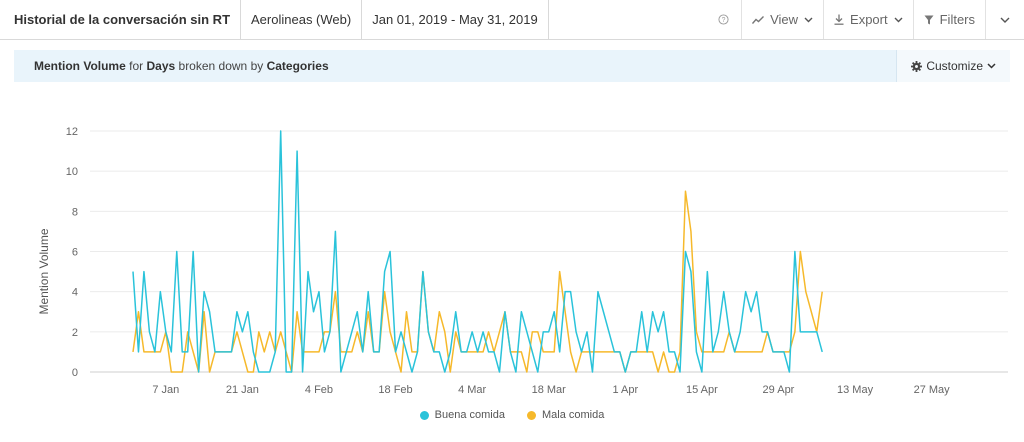  Describe the element at coordinates (221, 66) in the screenshot. I see `broken-down-text: broken down by` at that location.